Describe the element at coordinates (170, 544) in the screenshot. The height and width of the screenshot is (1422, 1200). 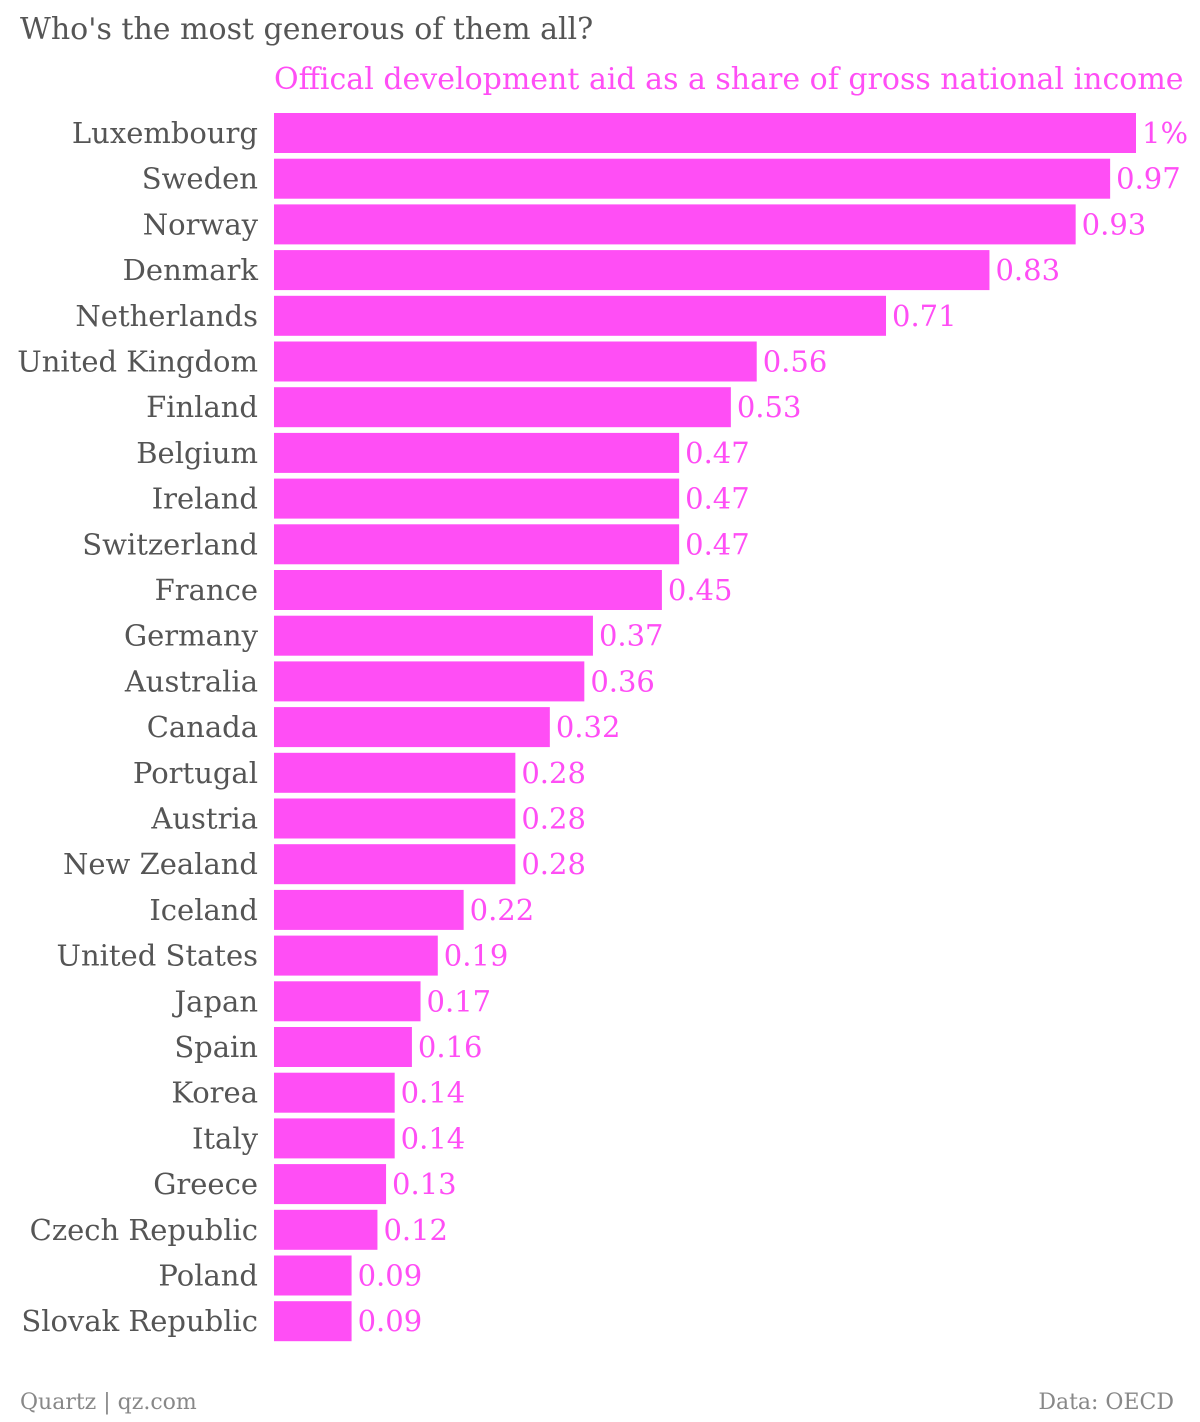
I see `category-label: Switzerland` at that location.